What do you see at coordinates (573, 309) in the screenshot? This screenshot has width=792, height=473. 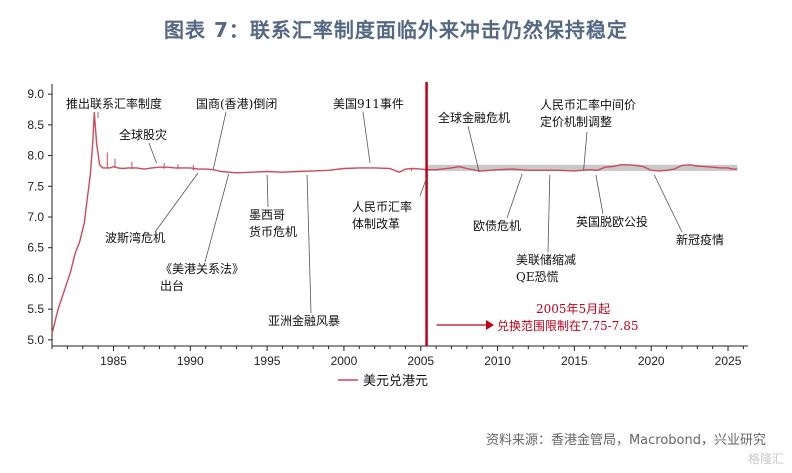 I see `red-note-line1: 2005年5月起` at bounding box center [573, 309].